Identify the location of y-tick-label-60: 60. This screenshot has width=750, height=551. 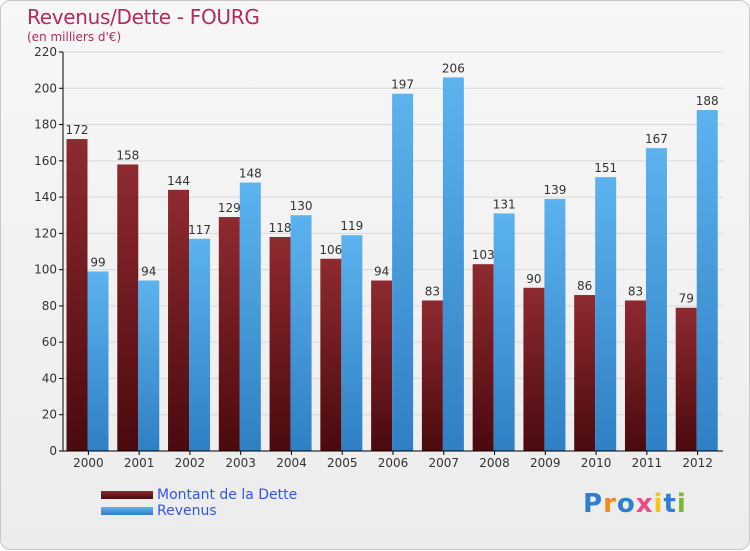
(49, 342).